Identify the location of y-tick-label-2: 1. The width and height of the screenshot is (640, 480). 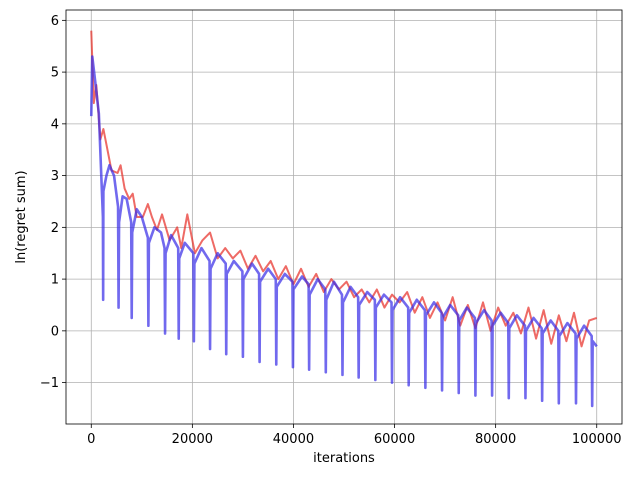
(55, 280).